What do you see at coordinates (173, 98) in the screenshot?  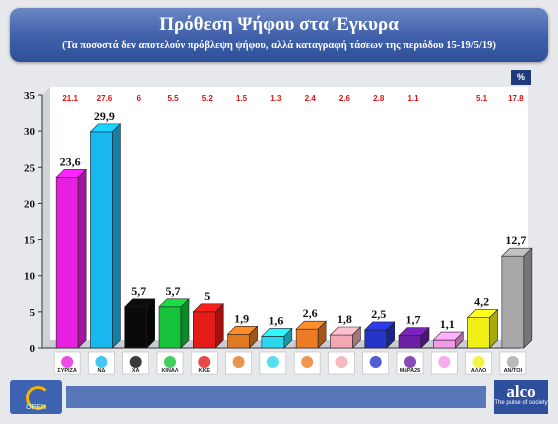 I see `previous-value-label: 5.5` at bounding box center [173, 98].